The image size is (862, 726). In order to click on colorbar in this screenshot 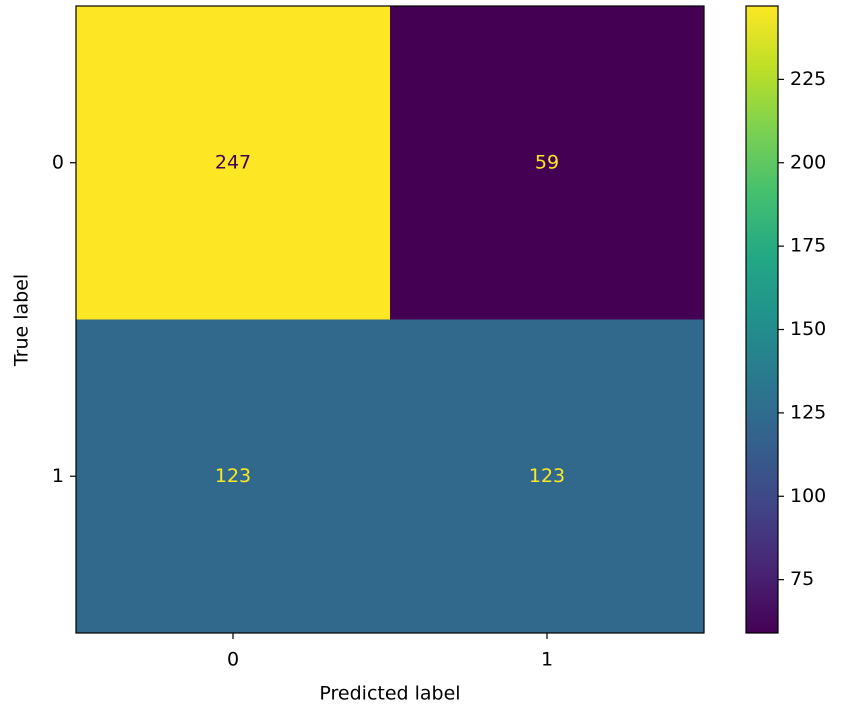, I will do `click(762, 319)`.